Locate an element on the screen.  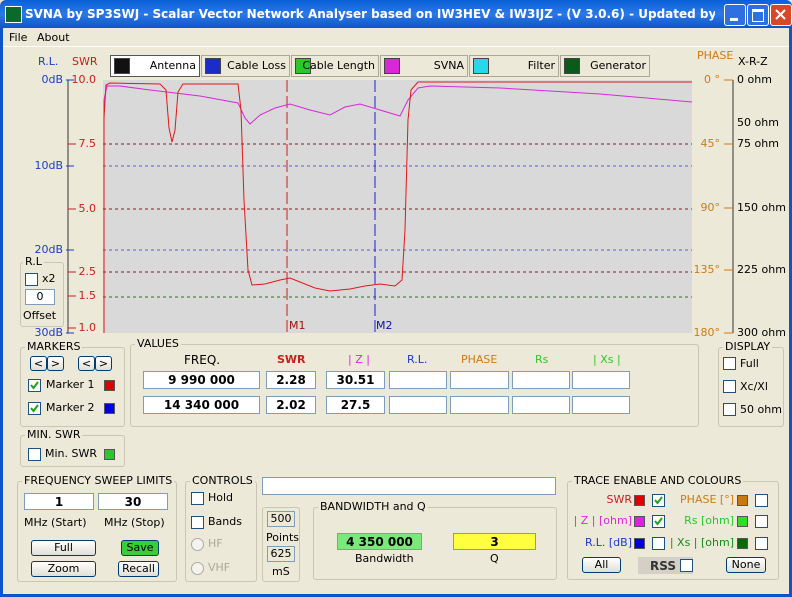
text-input is located at coordinates (409, 486).